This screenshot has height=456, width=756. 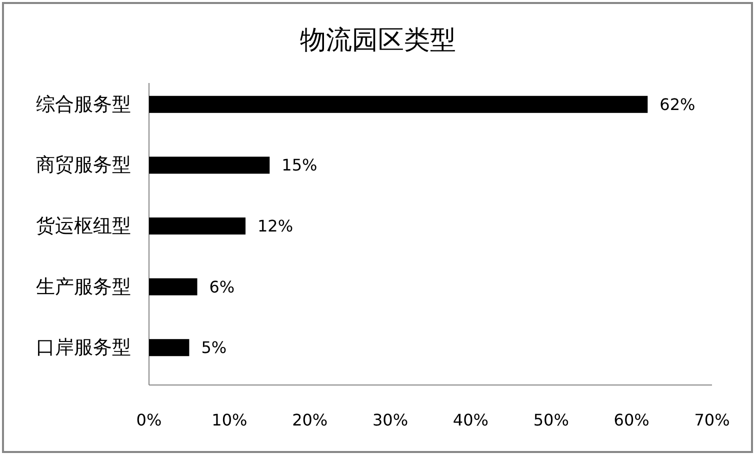 What do you see at coordinates (310, 420) in the screenshot?
I see `x-tick-label: 20%` at bounding box center [310, 420].